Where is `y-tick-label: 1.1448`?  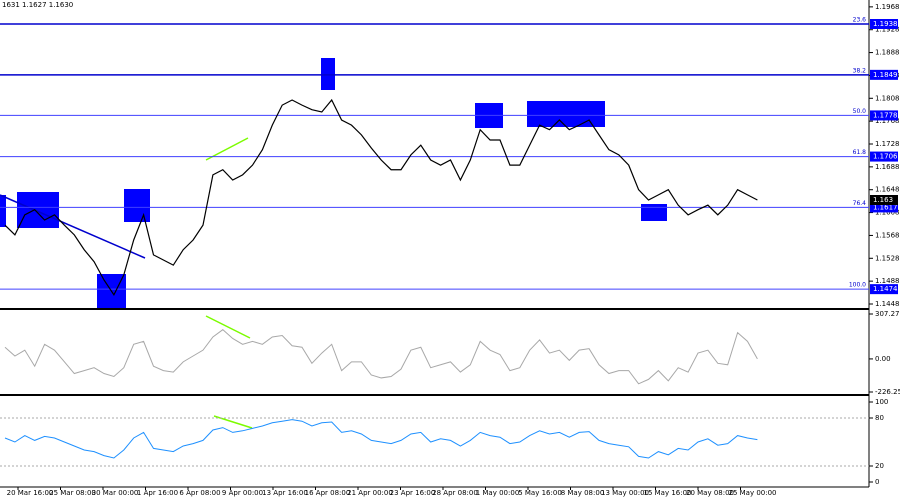 y-tick-label: 1.1448 is located at coordinates (887, 304).